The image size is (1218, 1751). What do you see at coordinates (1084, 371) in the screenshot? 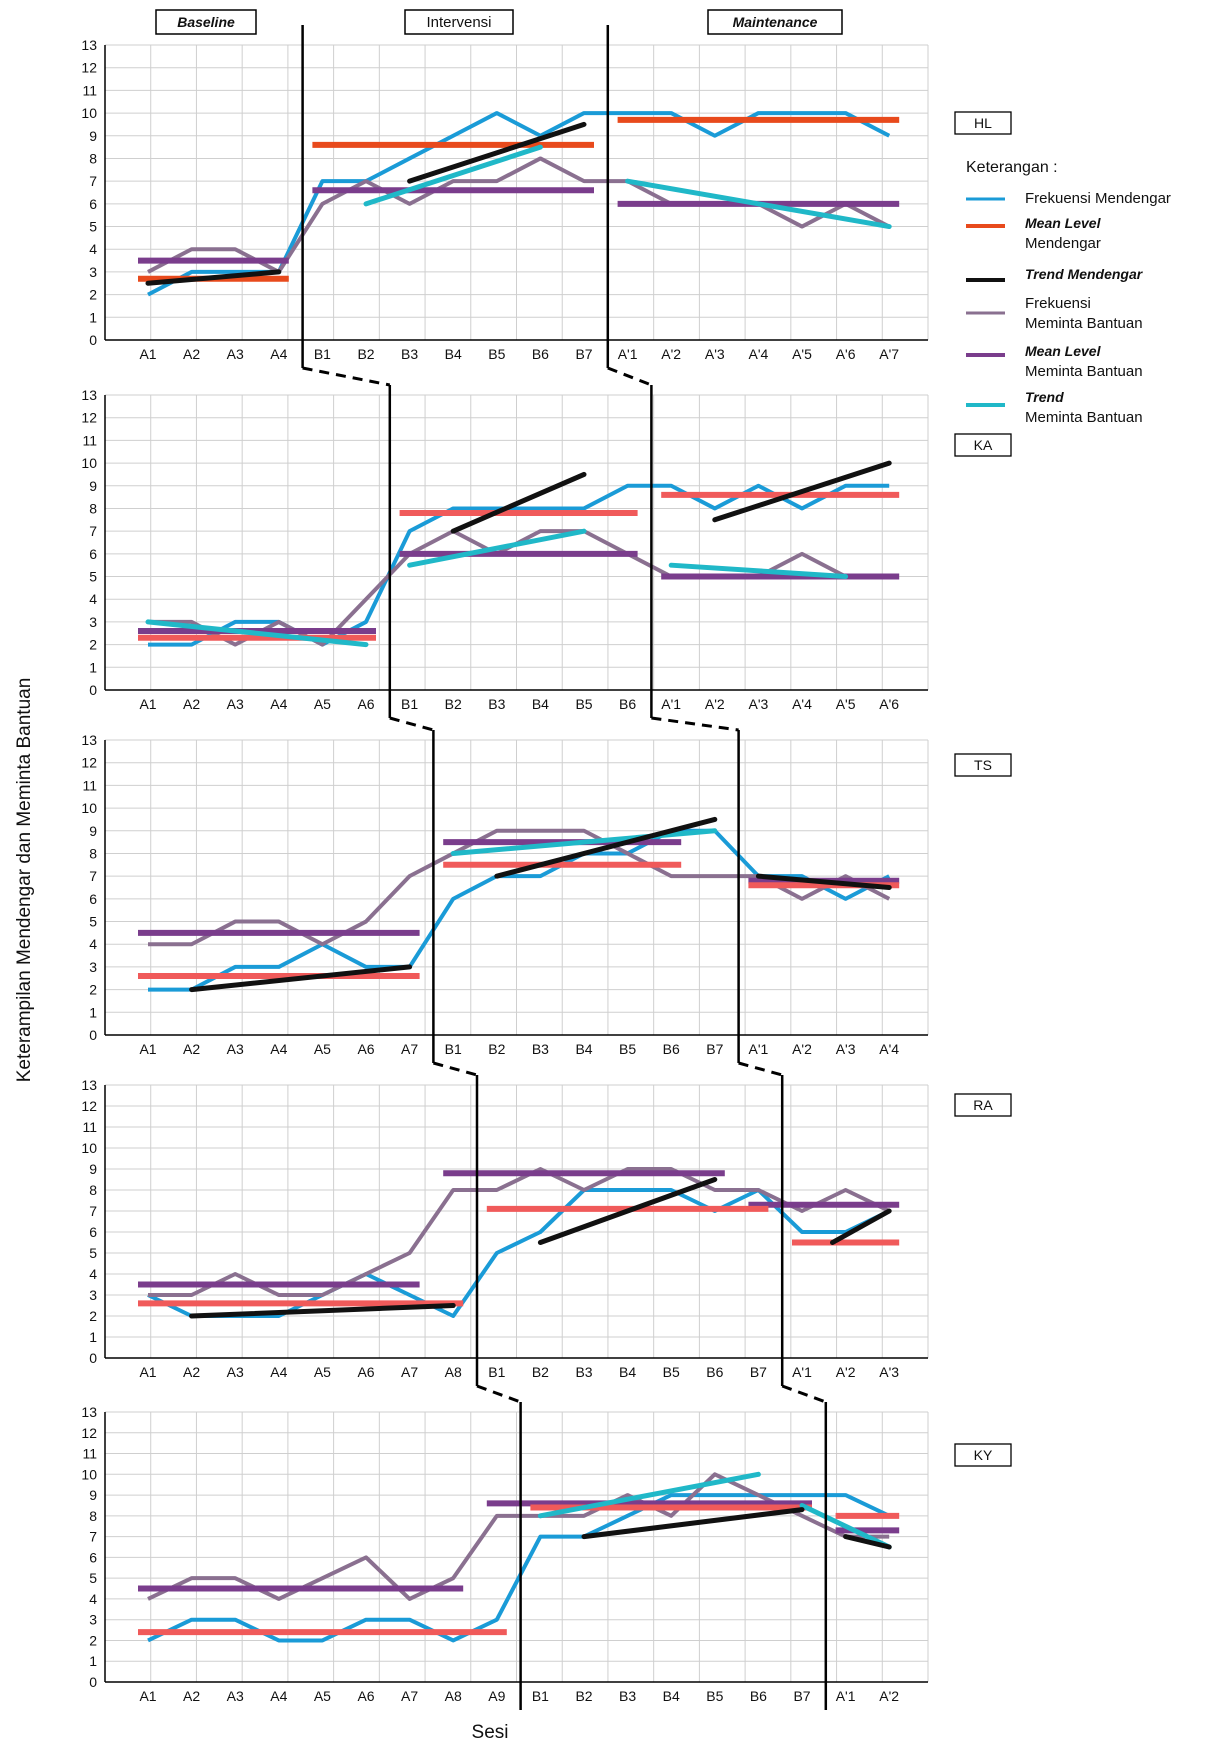
I see `legend-label-mean-bantuan: Meminta Bantuan` at bounding box center [1084, 371].